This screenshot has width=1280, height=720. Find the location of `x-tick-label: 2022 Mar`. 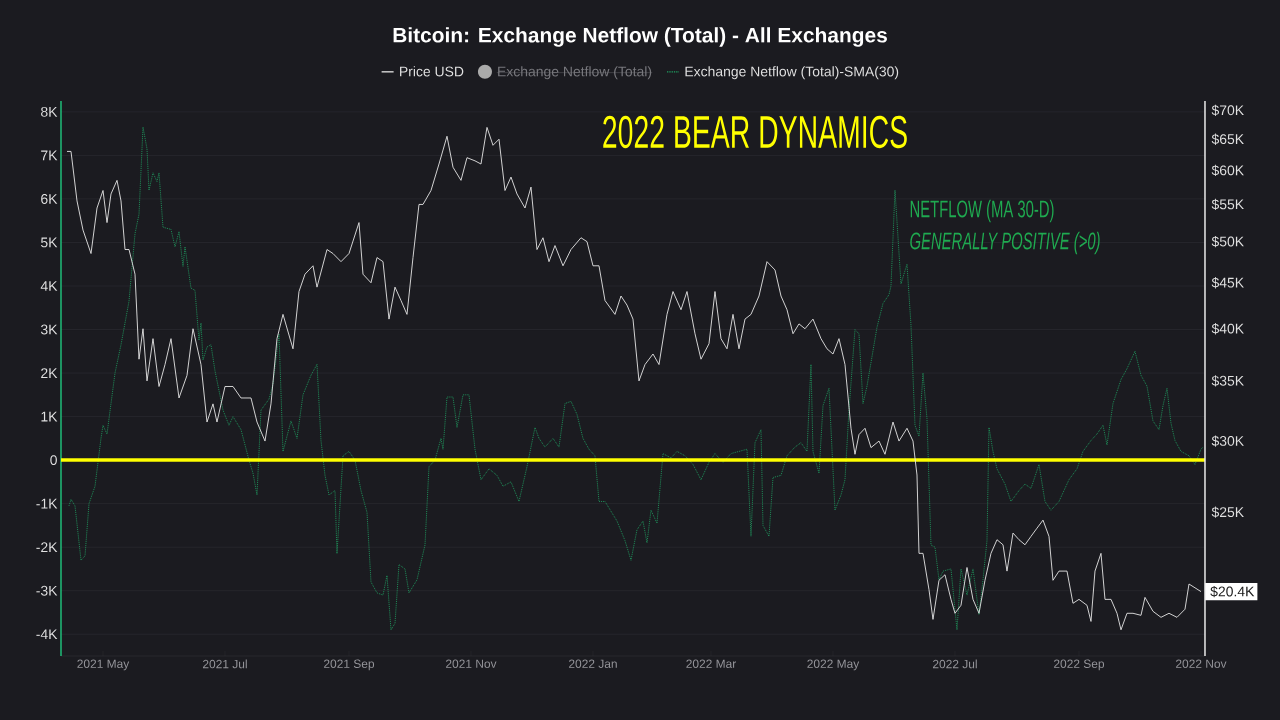

x-tick-label: 2022 Mar is located at coordinates (711, 663).